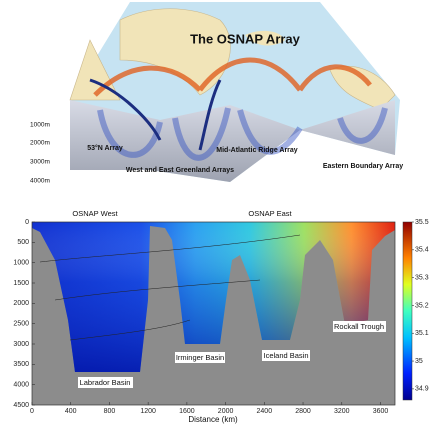 The width and height of the screenshot is (433, 430). What do you see at coordinates (27, 222) in the screenshot?
I see `y-tick-label: 0` at bounding box center [27, 222].